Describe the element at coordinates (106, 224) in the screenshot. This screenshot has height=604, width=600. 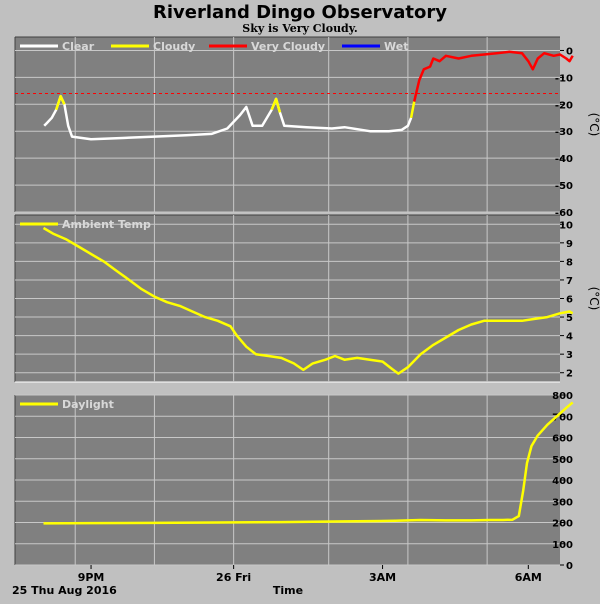
I see `legend-label: Ambient Temp` at that location.